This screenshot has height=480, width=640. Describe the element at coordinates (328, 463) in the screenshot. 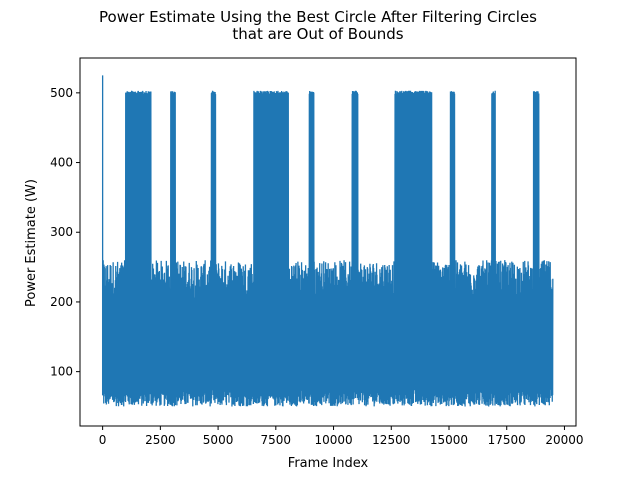

I see `x-axis-label: Frame Index` at that location.